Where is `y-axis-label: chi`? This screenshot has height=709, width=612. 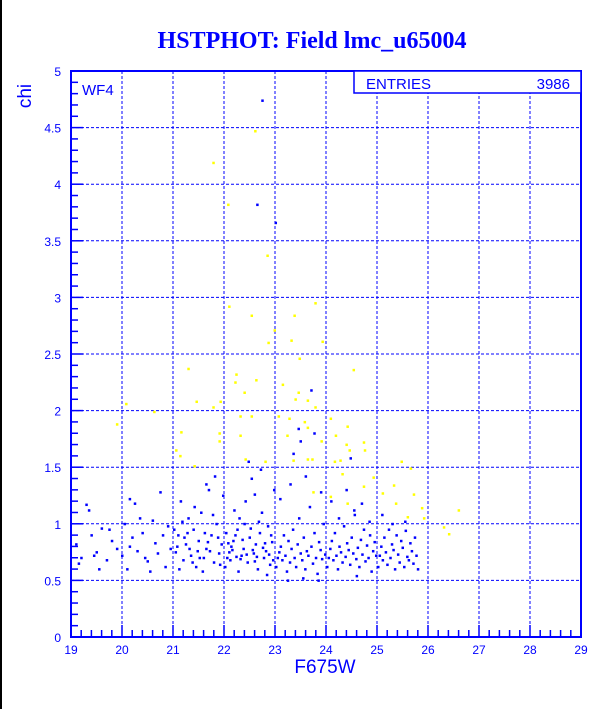 y-axis-label: chi is located at coordinates (25, 96).